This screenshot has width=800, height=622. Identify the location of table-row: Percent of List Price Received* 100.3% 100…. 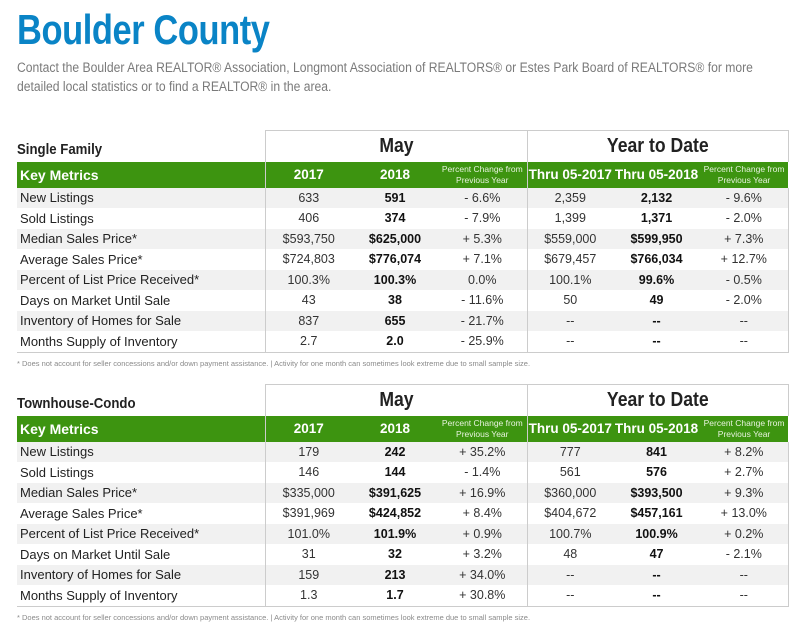
(403, 279).